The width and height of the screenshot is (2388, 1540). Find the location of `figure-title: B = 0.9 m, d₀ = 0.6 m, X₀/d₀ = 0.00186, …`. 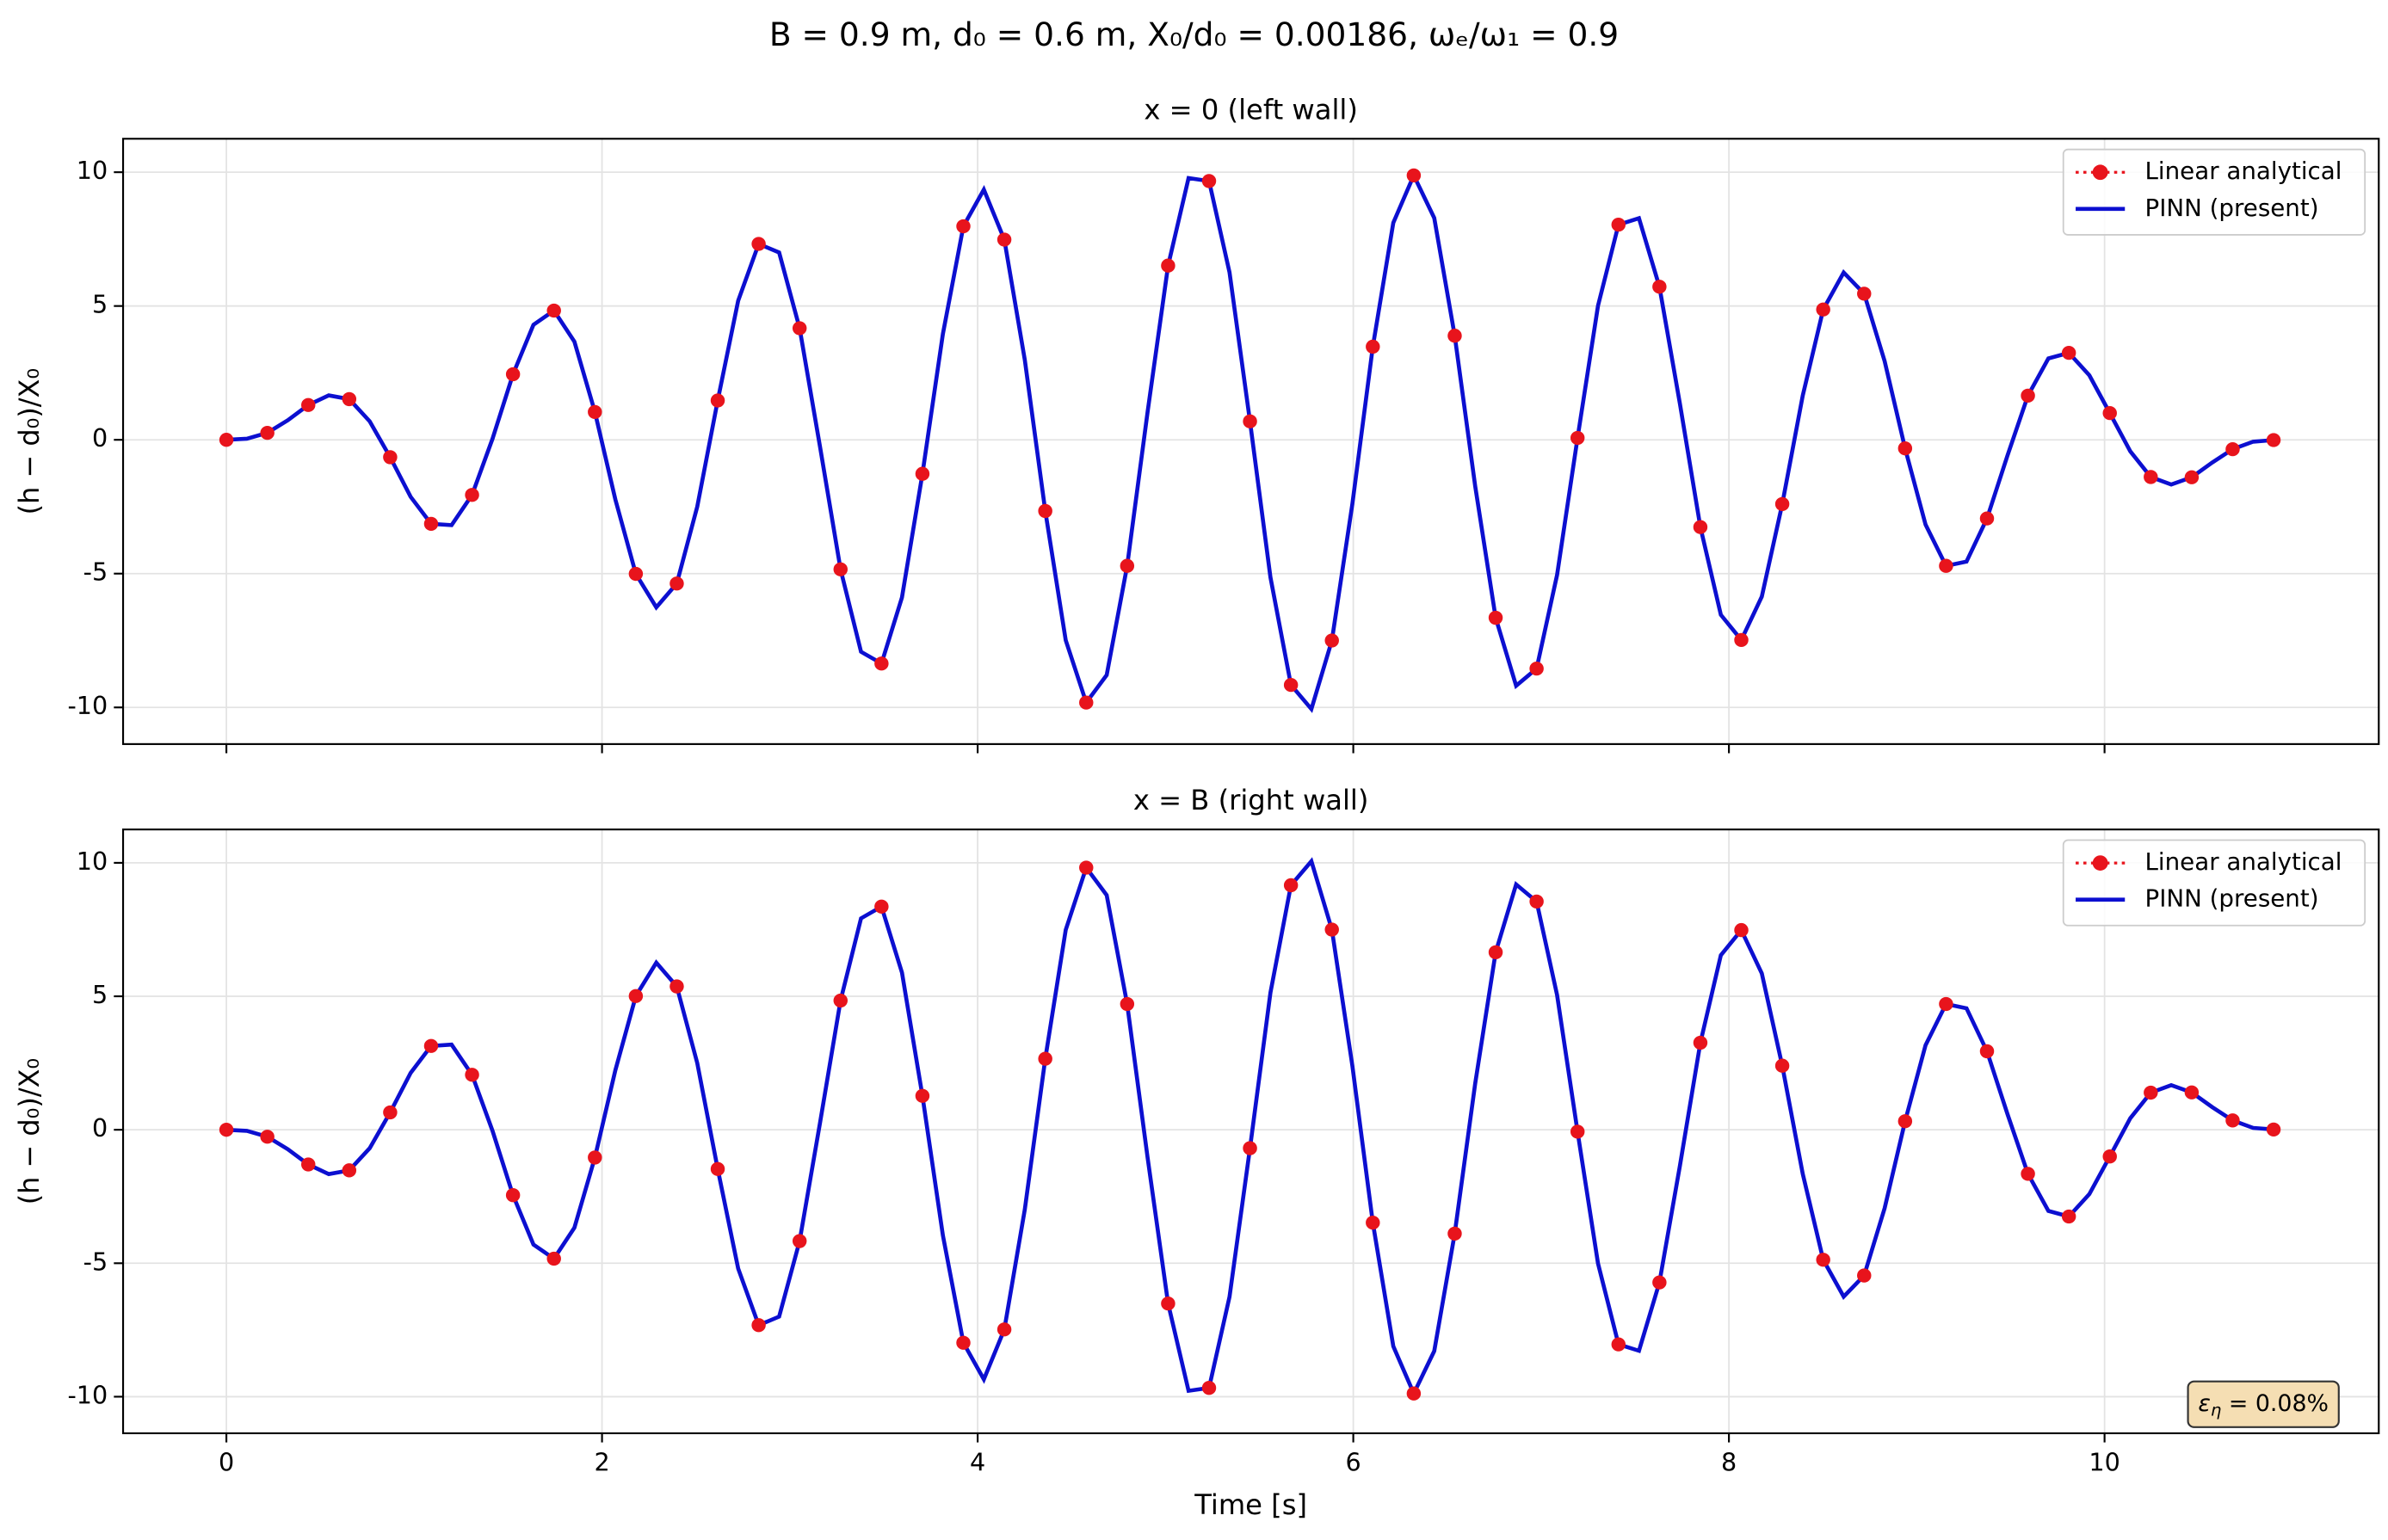

figure-title: B = 0.9 m, d₀ = 0.6 m, X₀/d₀ = 0.00186, … is located at coordinates (1194, 34).